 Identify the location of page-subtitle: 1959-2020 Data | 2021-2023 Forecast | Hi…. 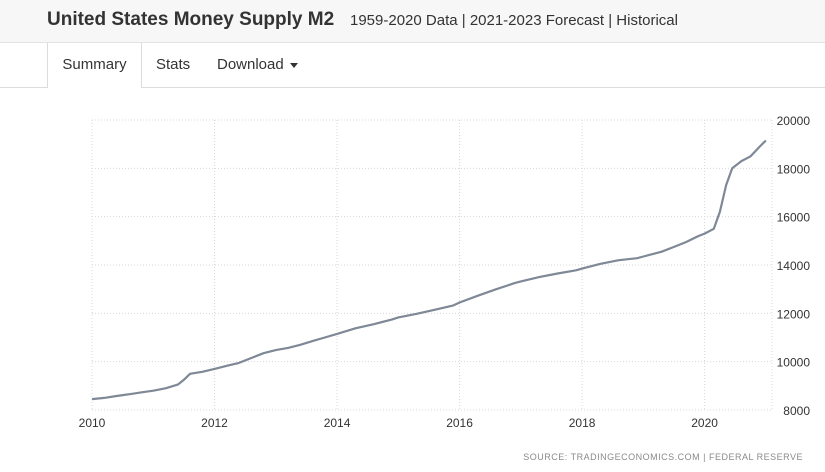
(514, 20).